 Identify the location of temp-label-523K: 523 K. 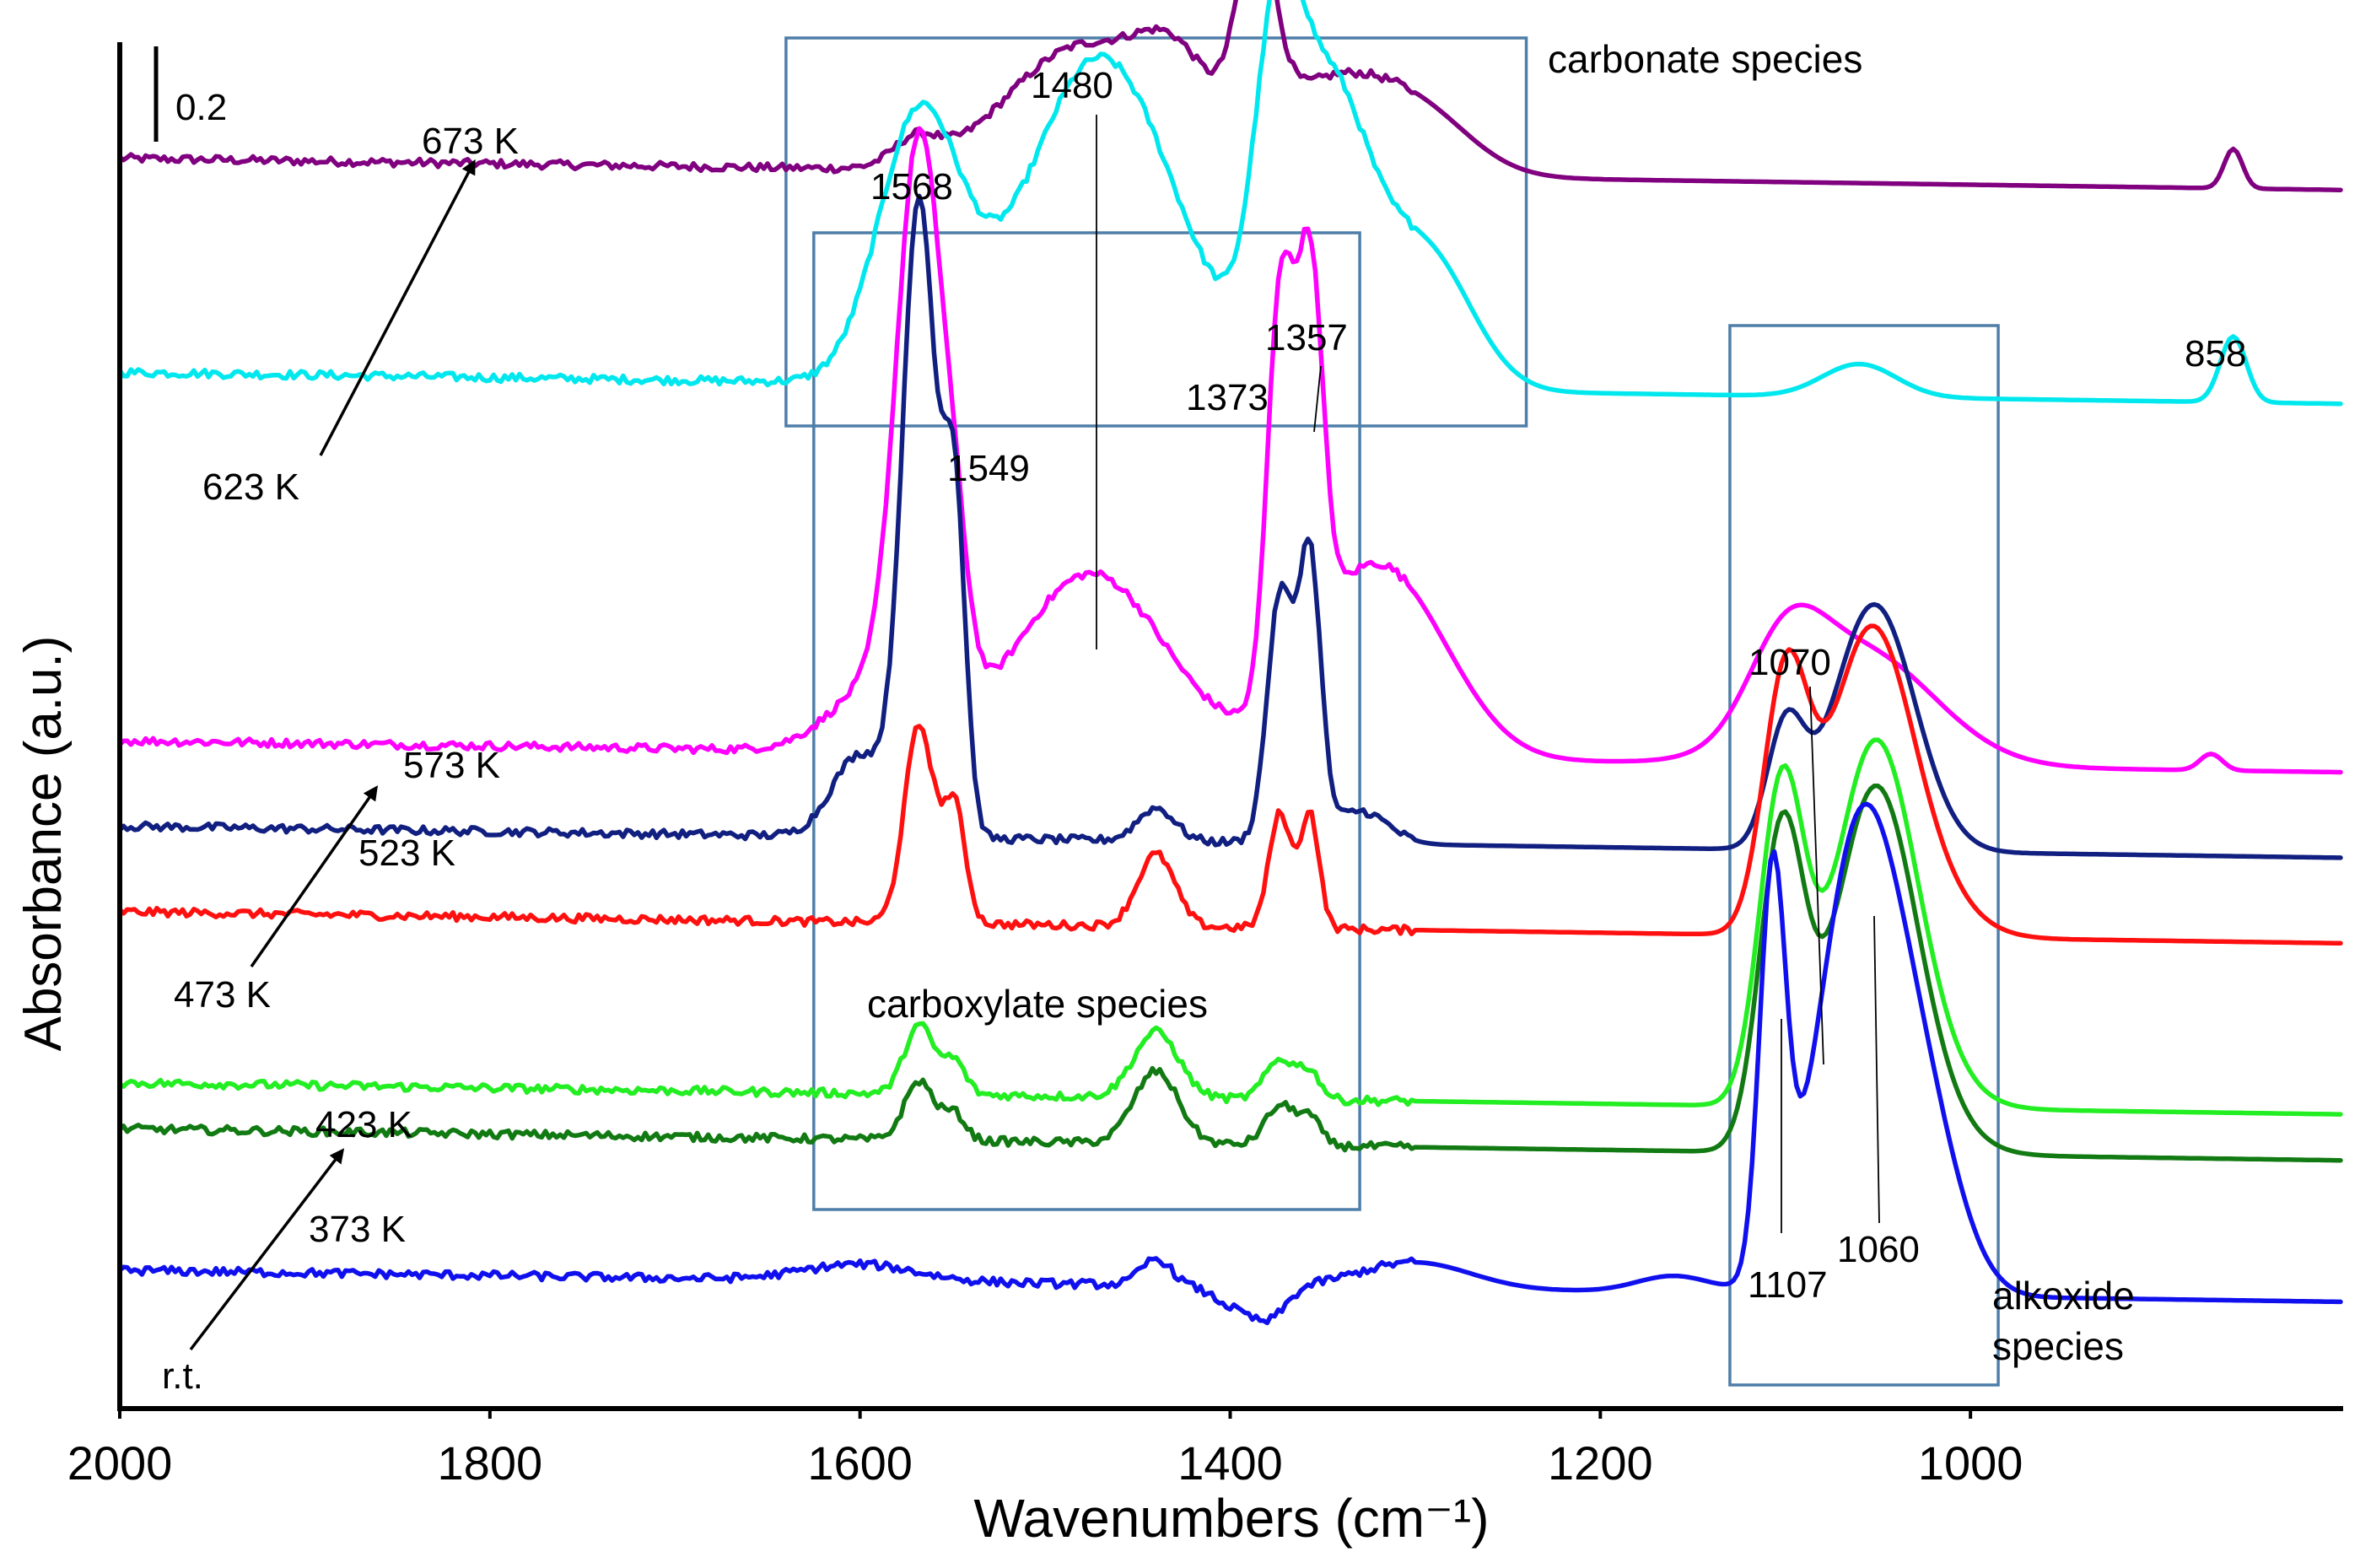
(406, 853).